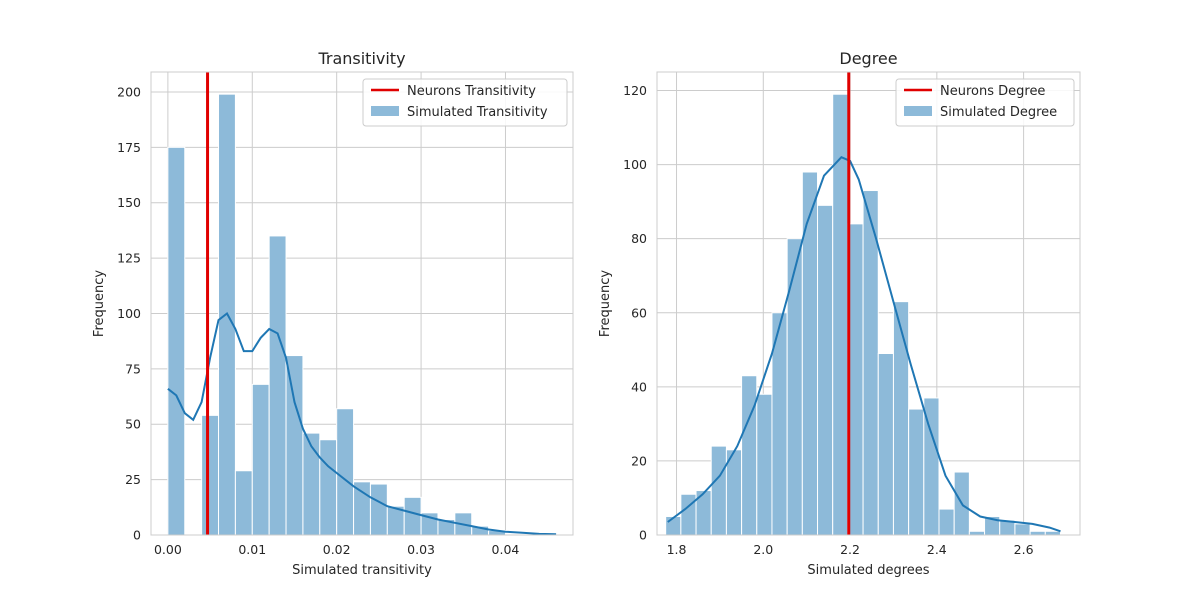 The image size is (1200, 600). I want to click on x-tick-label: 0.01, so click(252, 549).